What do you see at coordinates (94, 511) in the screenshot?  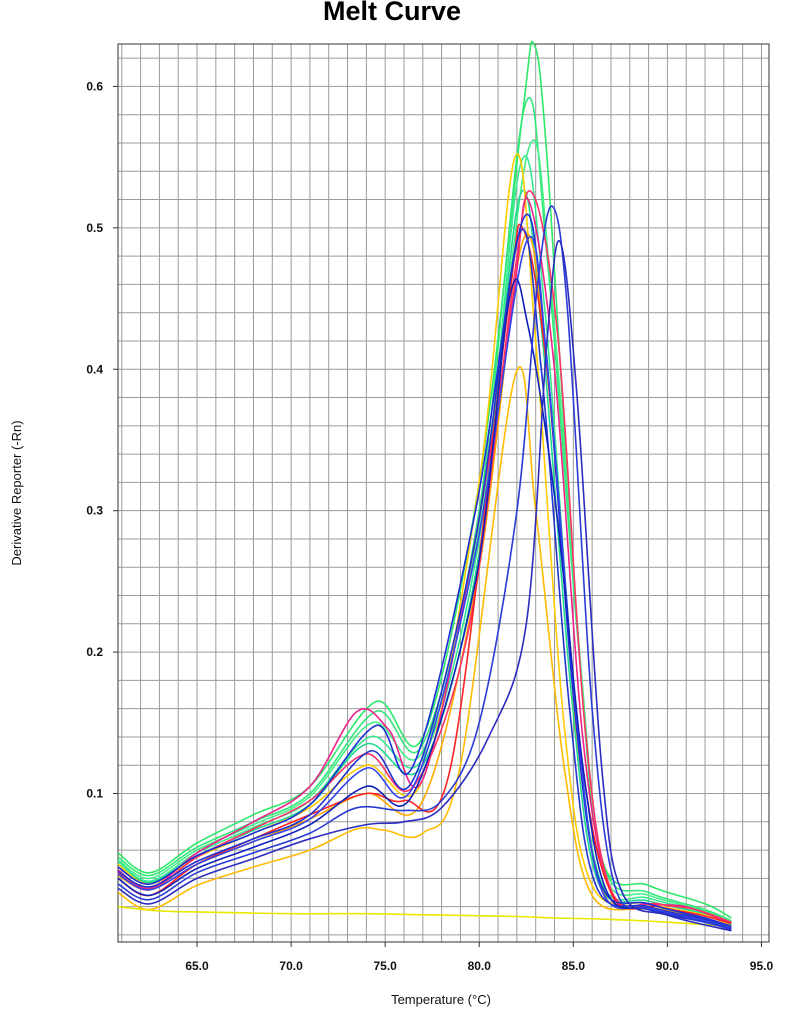 I see `y-tick-label: 0.3` at bounding box center [94, 511].